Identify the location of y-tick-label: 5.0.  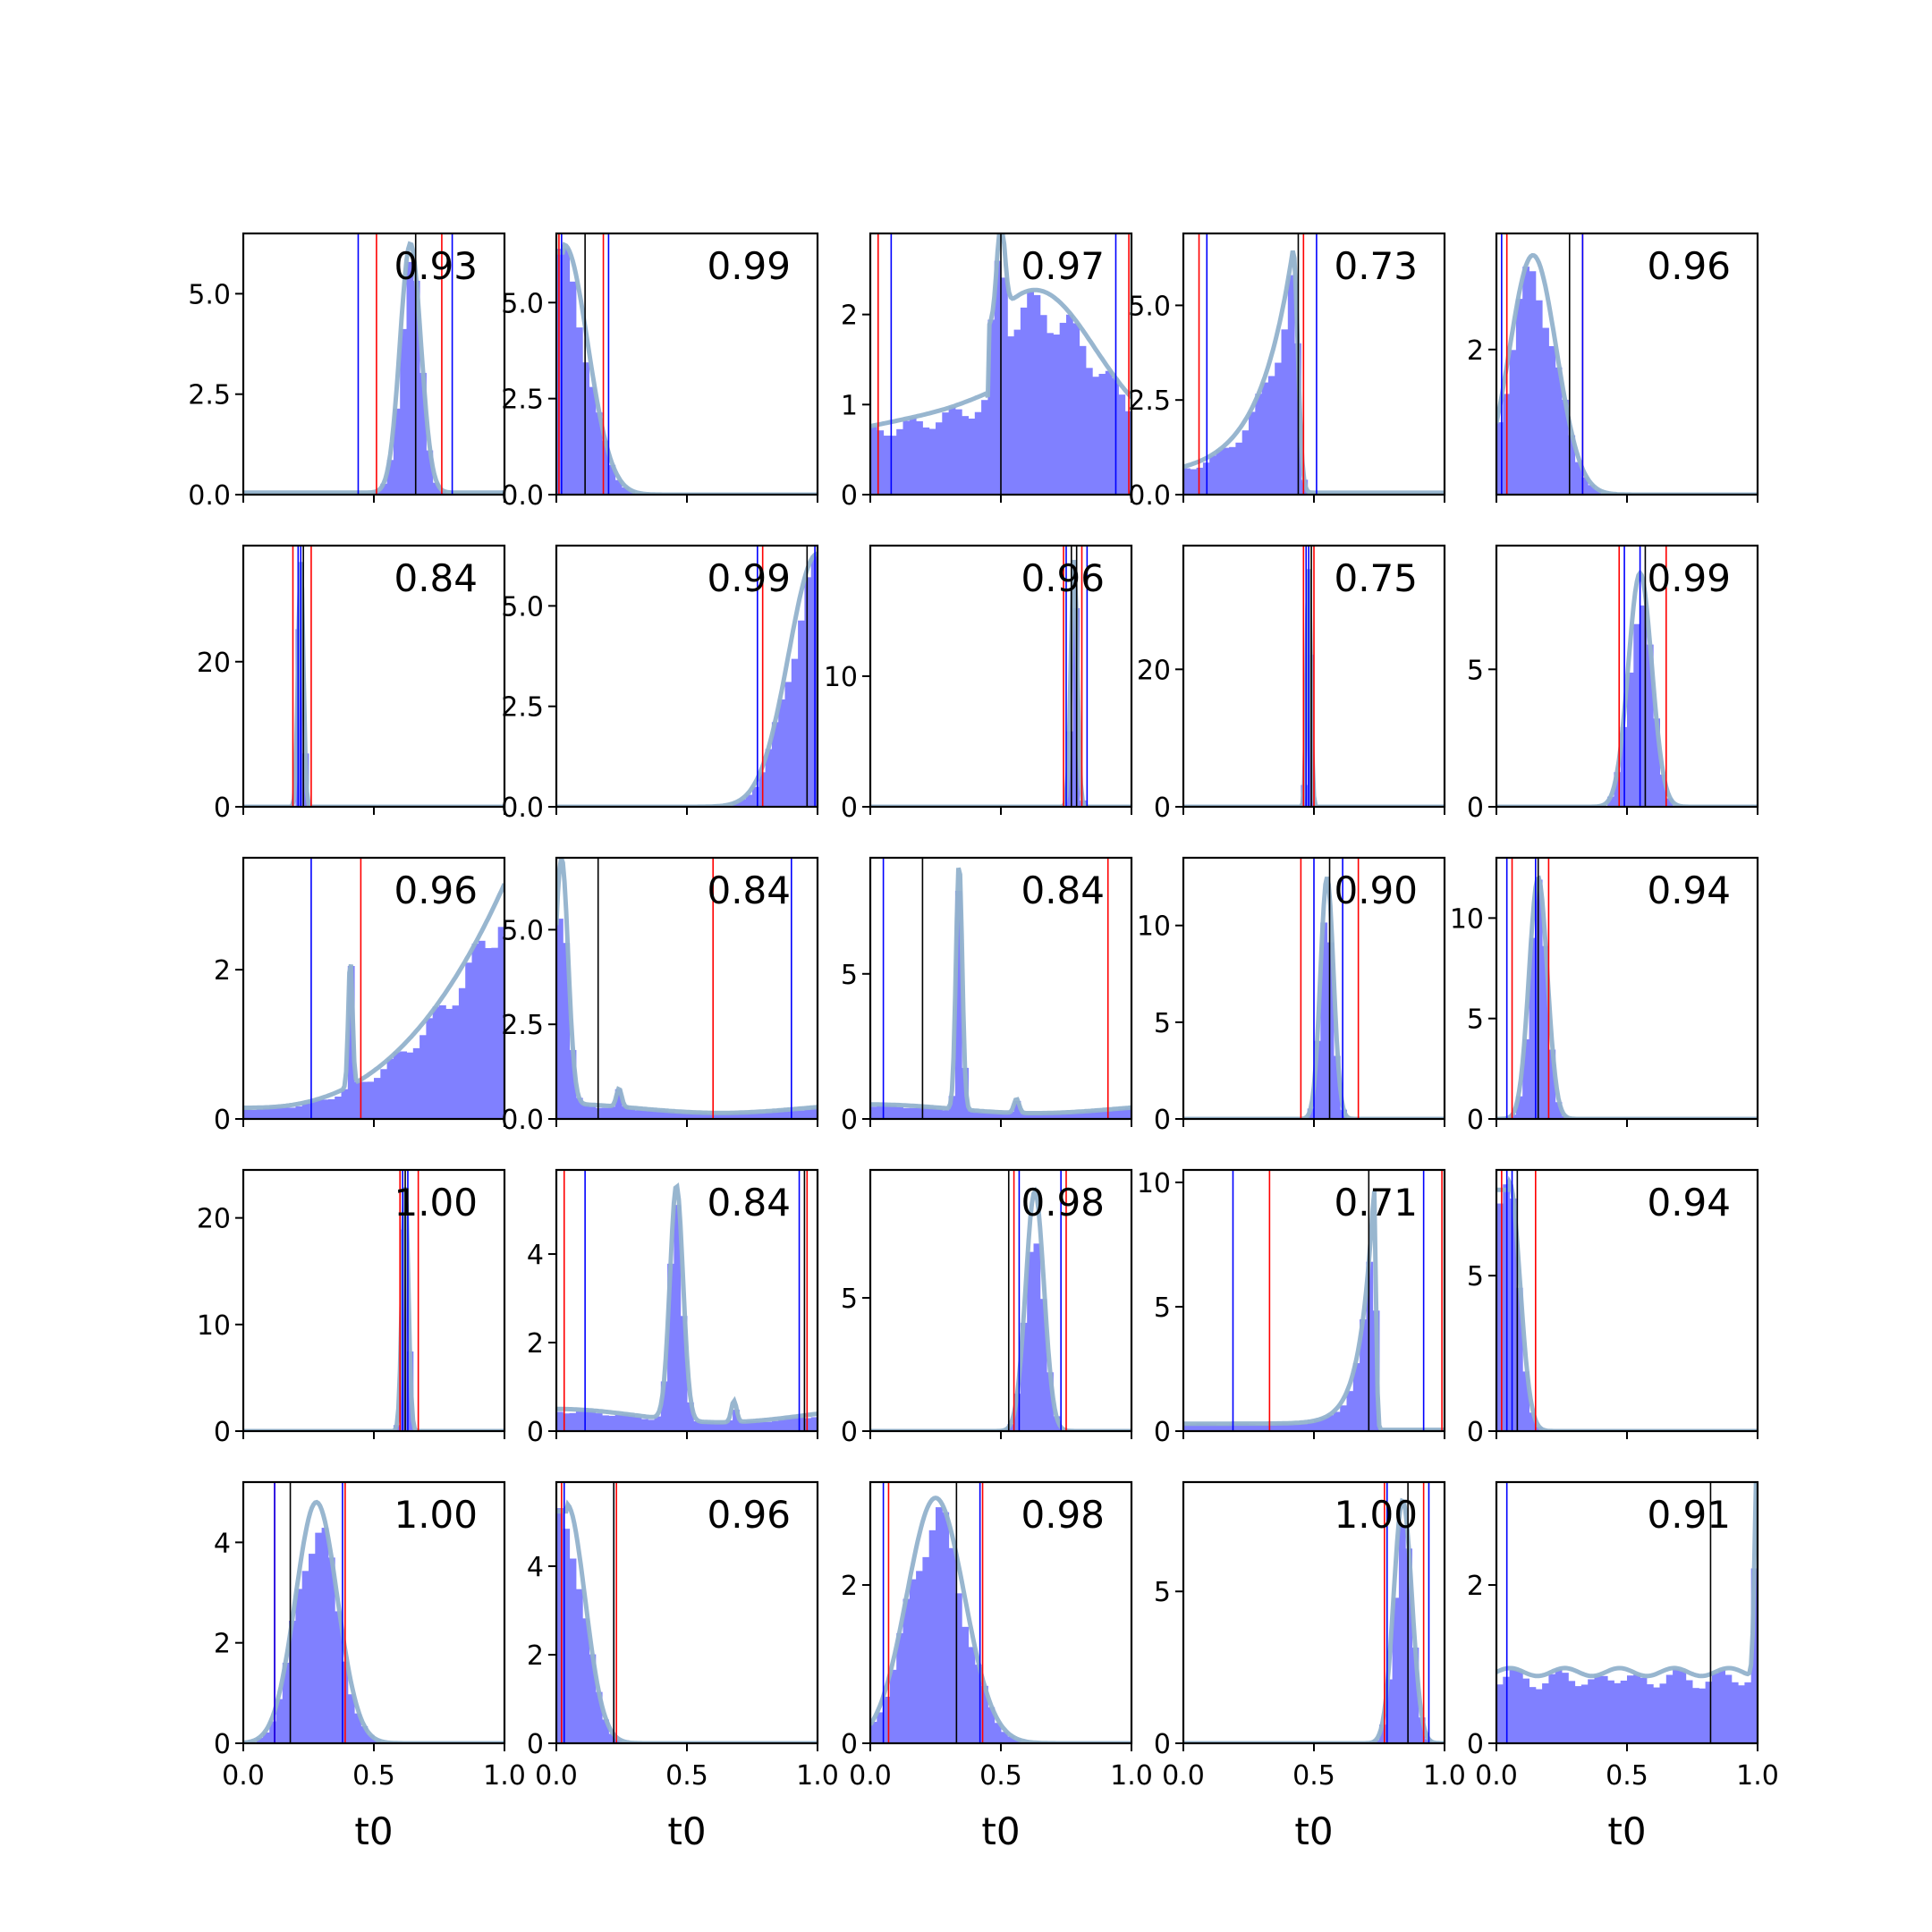
(1149, 306).